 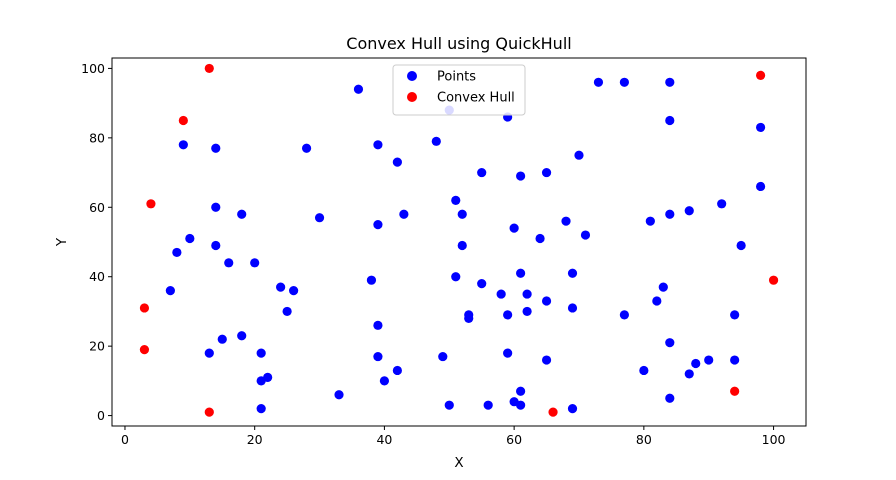 I want to click on y-axis-label: Y, so click(x=62, y=242).